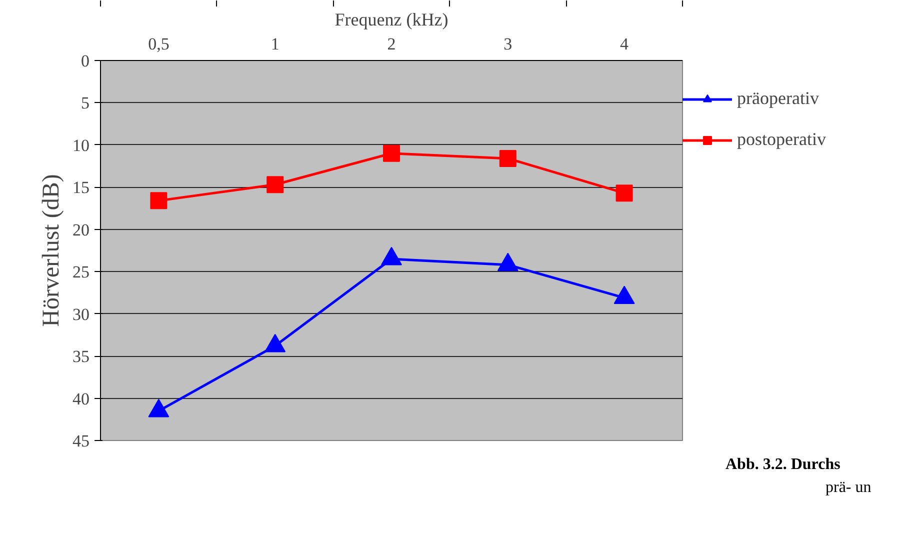  I want to click on x-tick-label: 4, so click(625, 44).